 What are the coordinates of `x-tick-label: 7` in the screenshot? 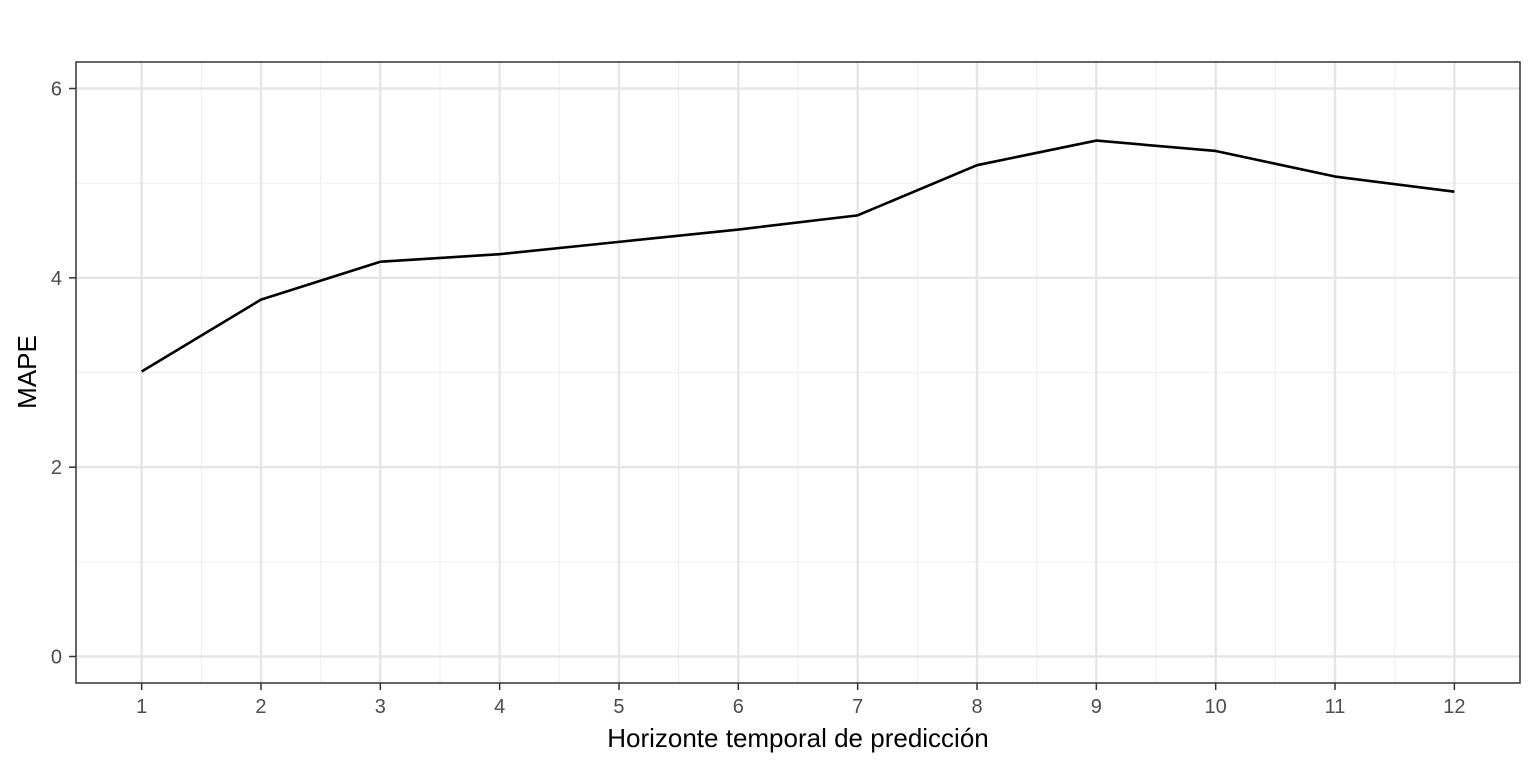 It's located at (857, 707).